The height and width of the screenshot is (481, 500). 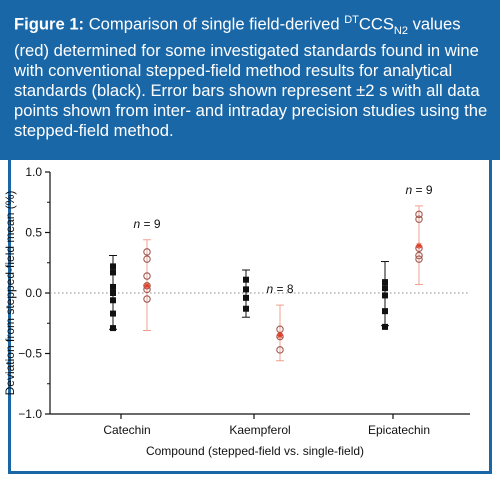 What do you see at coordinates (376, 24) in the screenshot?
I see `caption-ccs: CCS` at bounding box center [376, 24].